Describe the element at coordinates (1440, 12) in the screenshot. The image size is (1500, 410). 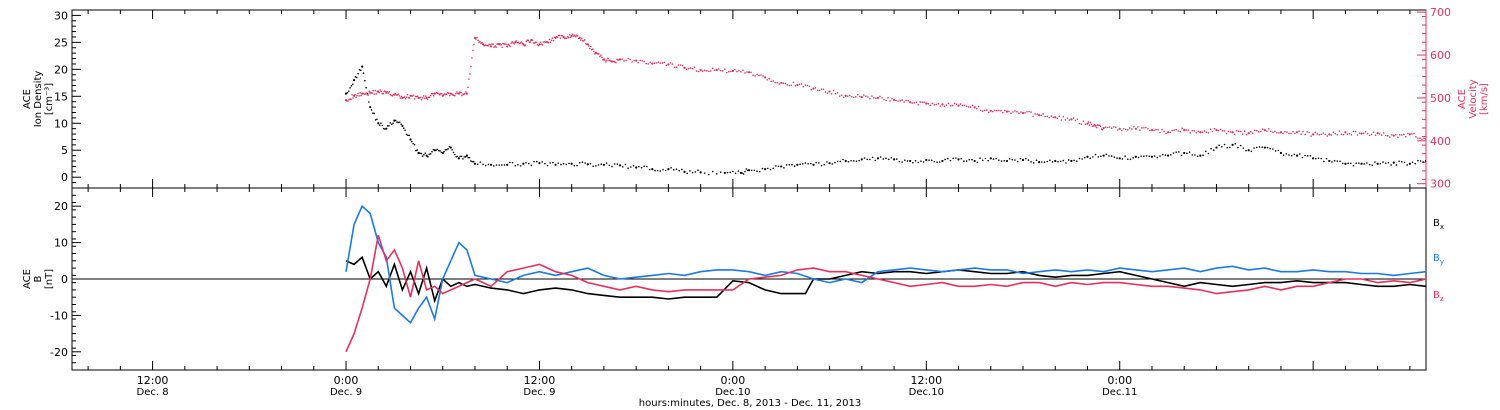
I see `top-right-tick-label: 700` at that location.